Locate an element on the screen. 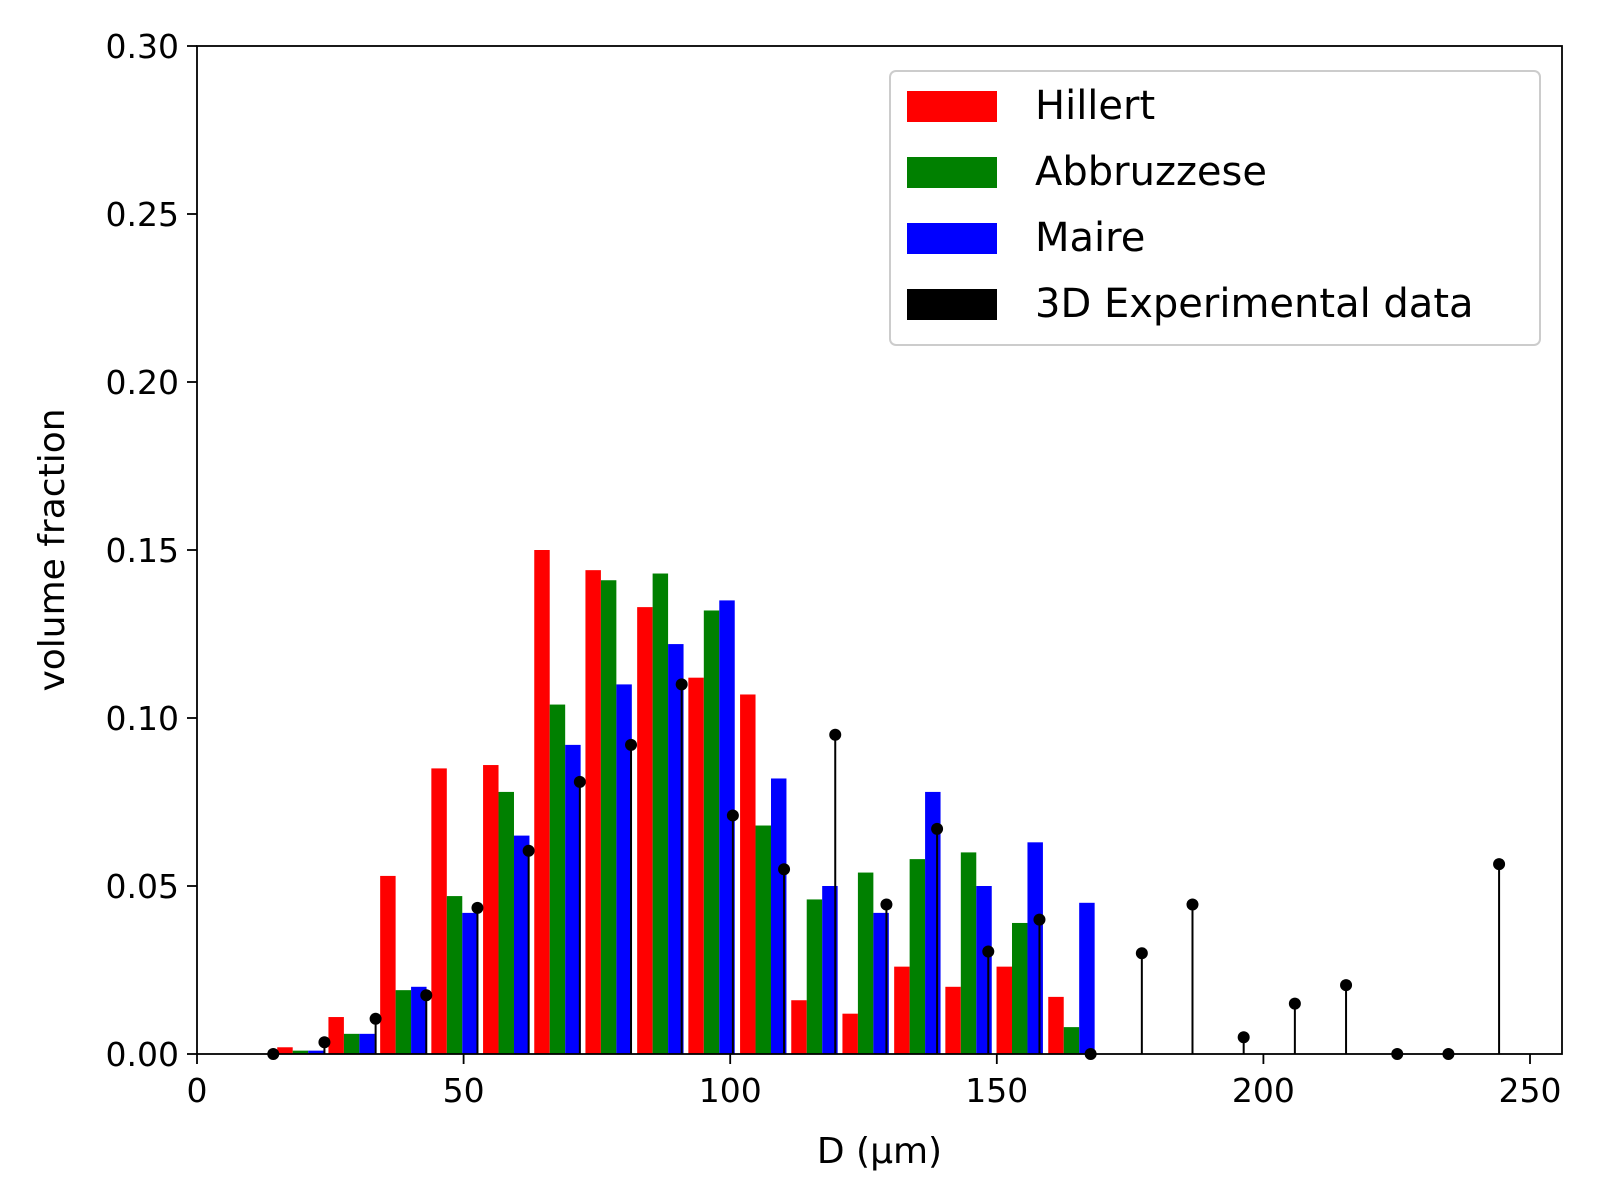 The image size is (1600, 1200). legend-label: Maire is located at coordinates (1090, 238).